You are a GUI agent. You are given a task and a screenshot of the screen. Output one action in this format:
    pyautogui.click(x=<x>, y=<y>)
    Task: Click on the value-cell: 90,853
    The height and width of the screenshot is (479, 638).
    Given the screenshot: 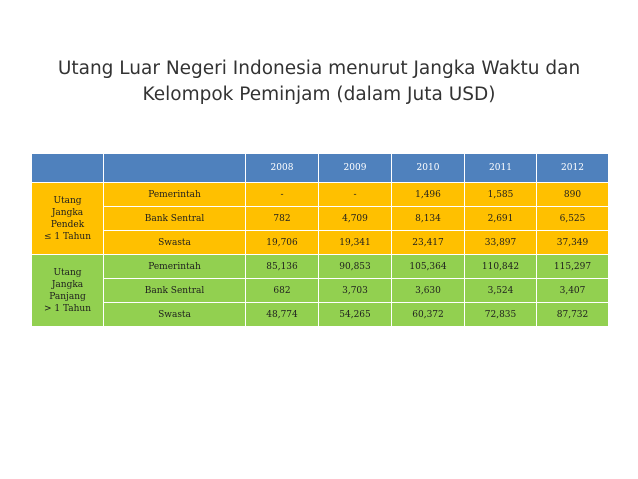 What is the action you would take?
    pyautogui.click(x=355, y=266)
    